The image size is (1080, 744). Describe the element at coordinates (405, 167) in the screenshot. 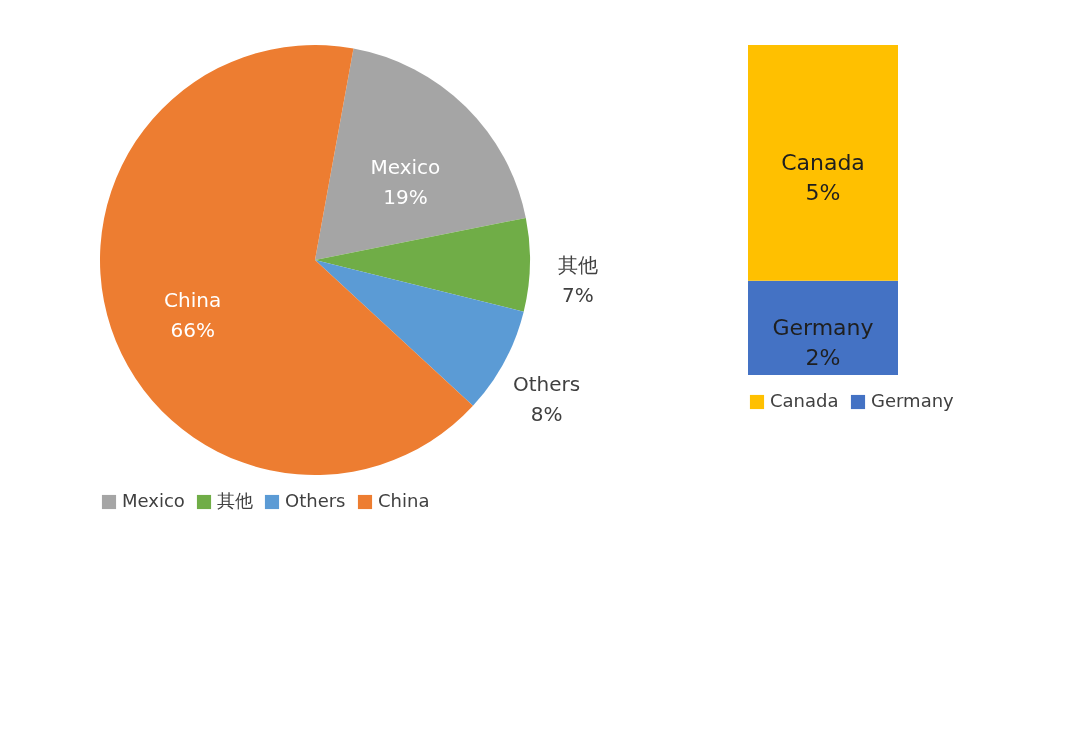

I see `slice-label: Mexico` at that location.